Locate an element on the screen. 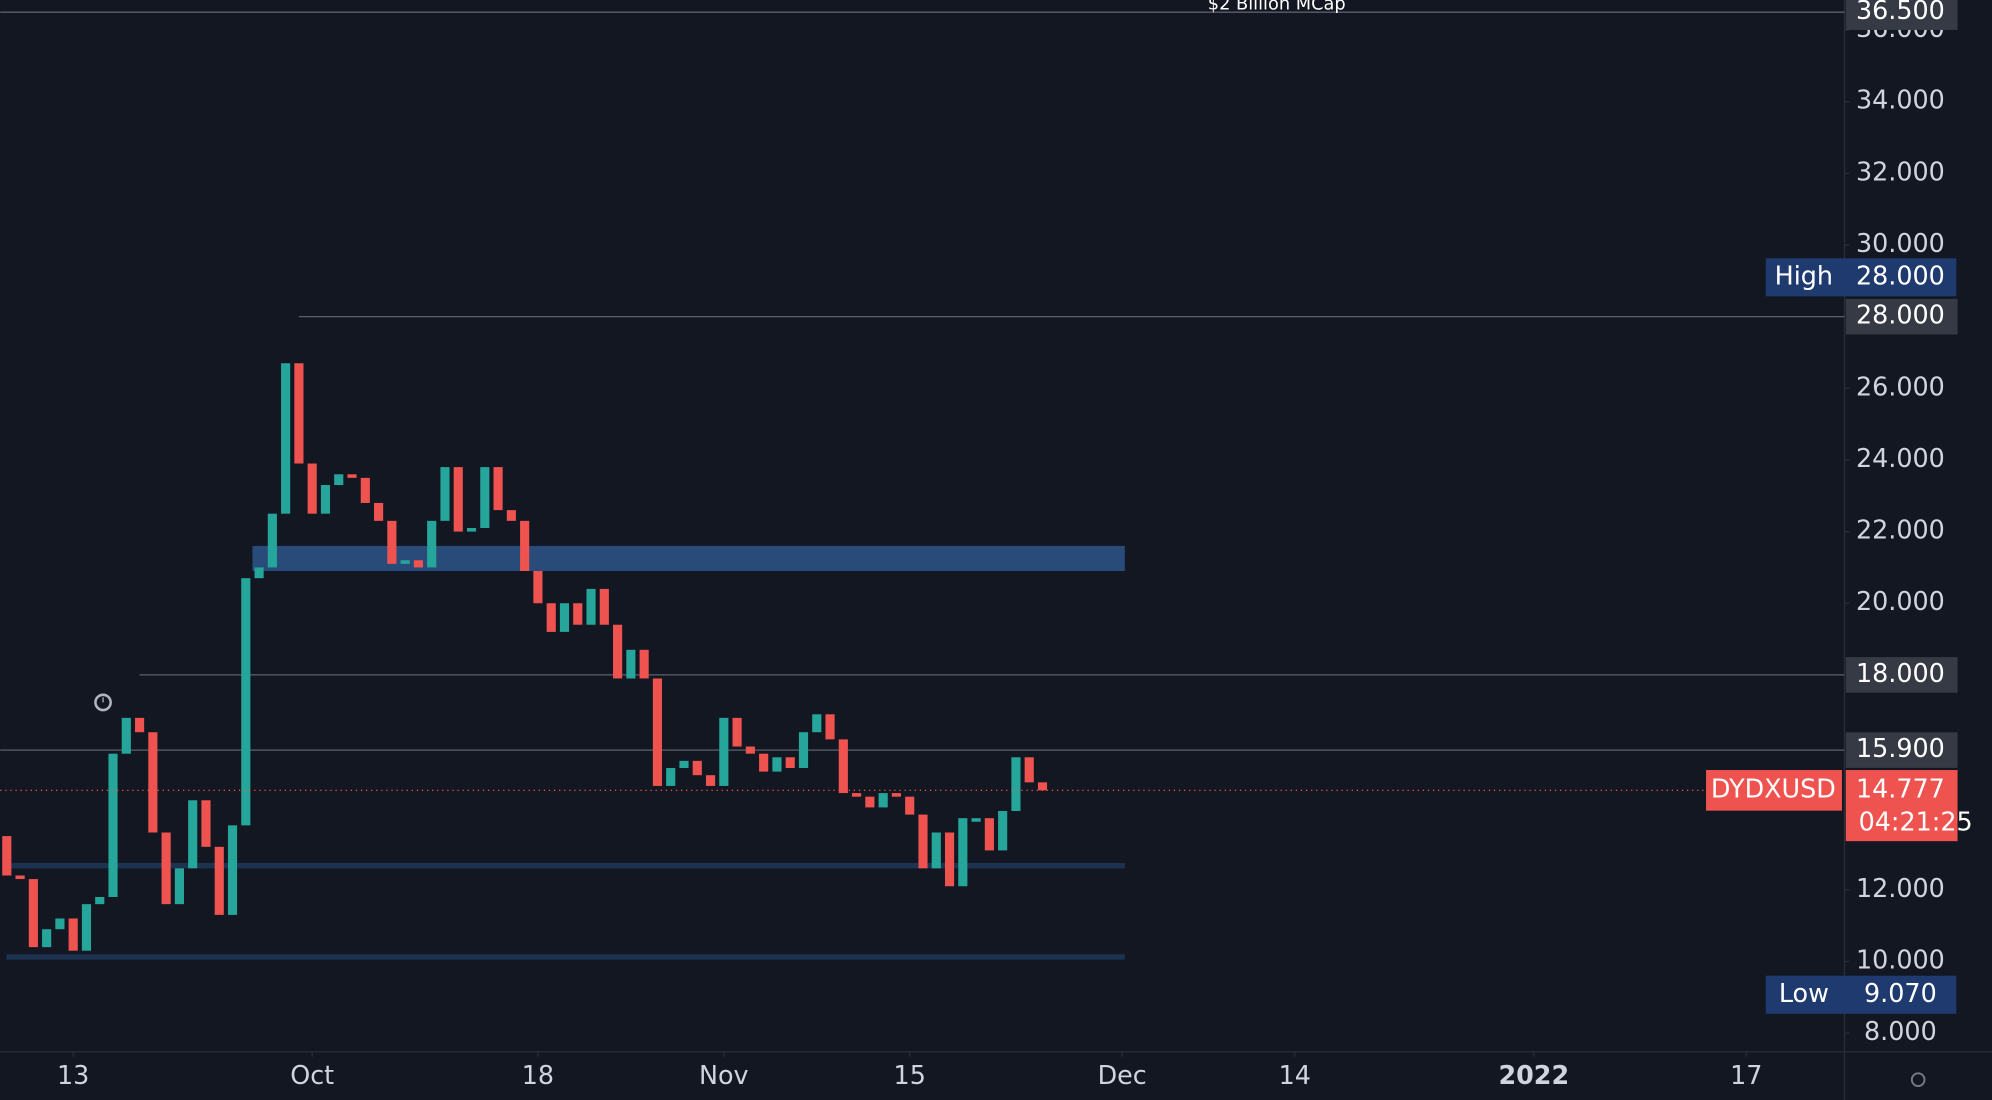  x-tick-label: 15 is located at coordinates (910, 1075).